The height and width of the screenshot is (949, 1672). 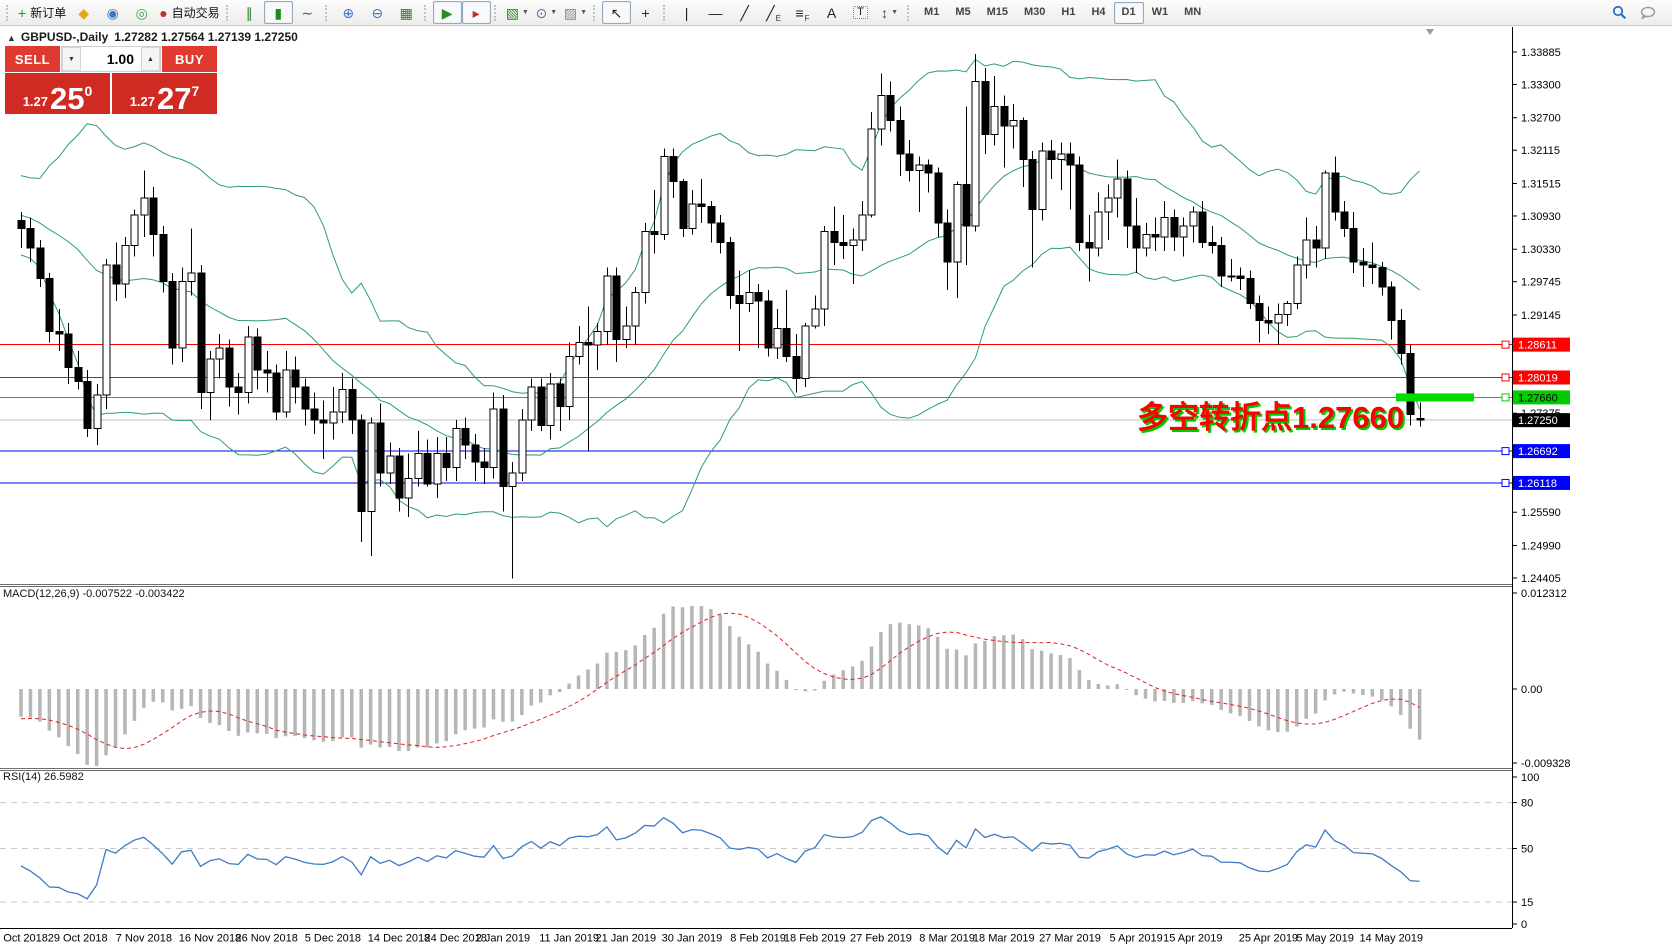 What do you see at coordinates (377, 12) in the screenshot?
I see `zoom-out-button: ⊖` at bounding box center [377, 12].